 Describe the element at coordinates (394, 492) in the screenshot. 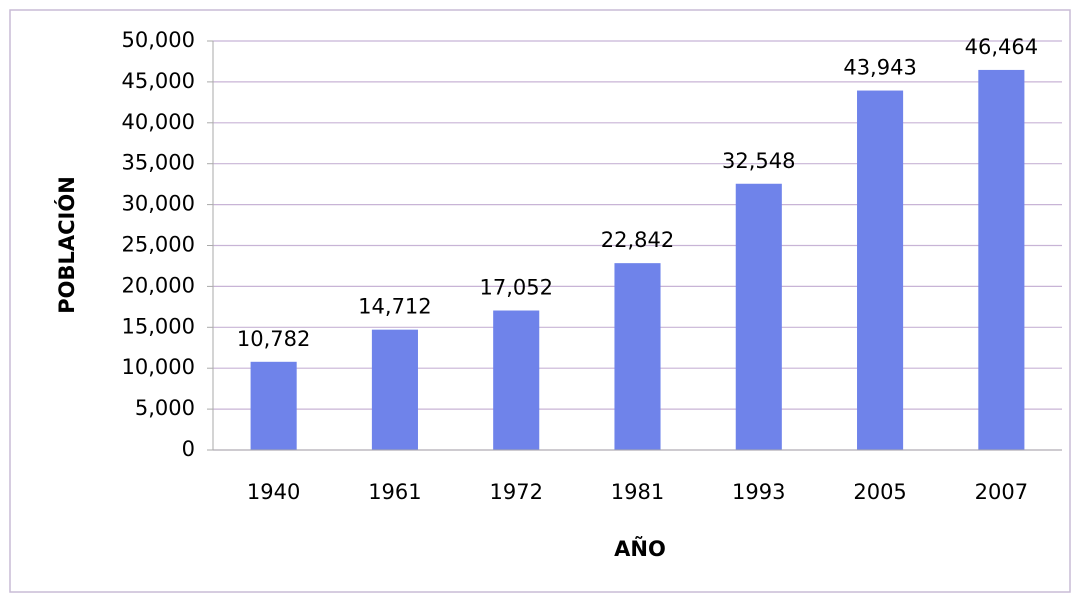

I see `x-tick-label: 1961` at that location.